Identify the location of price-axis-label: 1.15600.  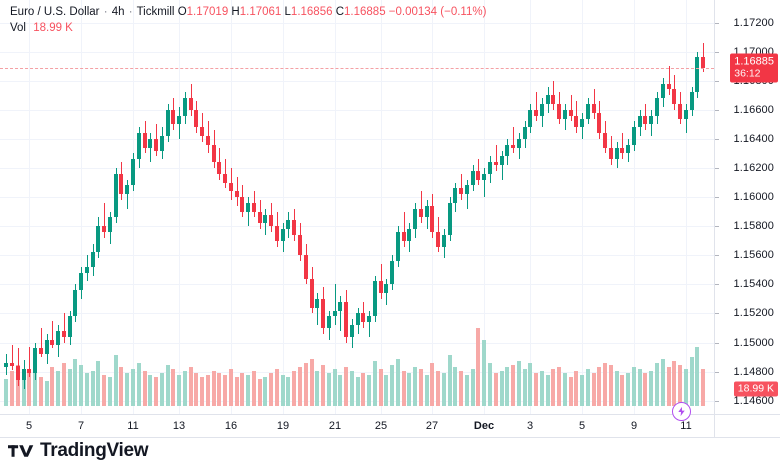
(753, 255).